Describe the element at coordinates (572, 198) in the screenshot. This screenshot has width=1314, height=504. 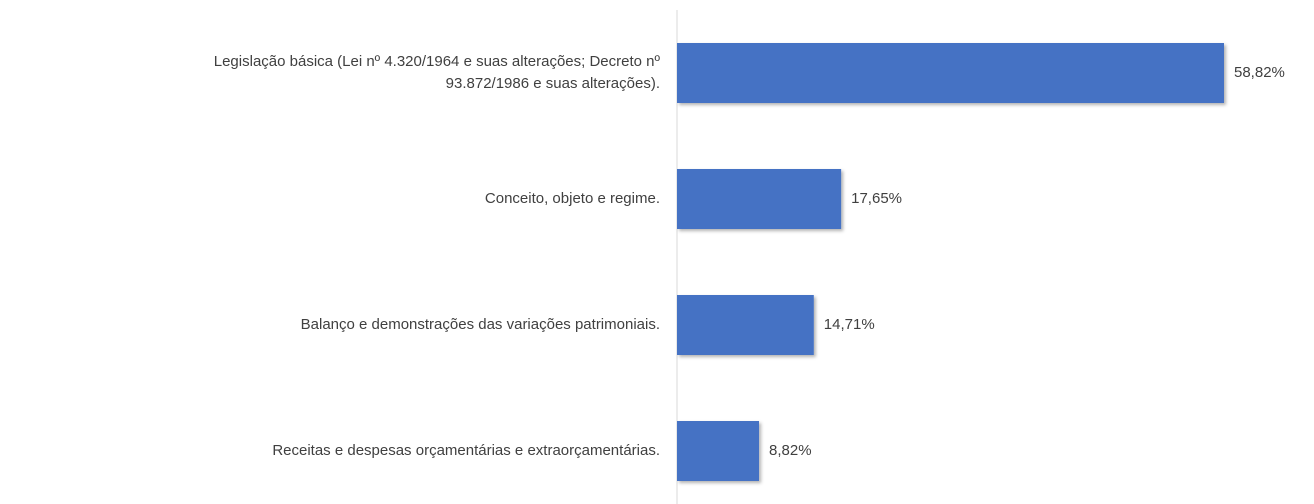
I see `category-label: Conceito, objeto e regime.` at that location.